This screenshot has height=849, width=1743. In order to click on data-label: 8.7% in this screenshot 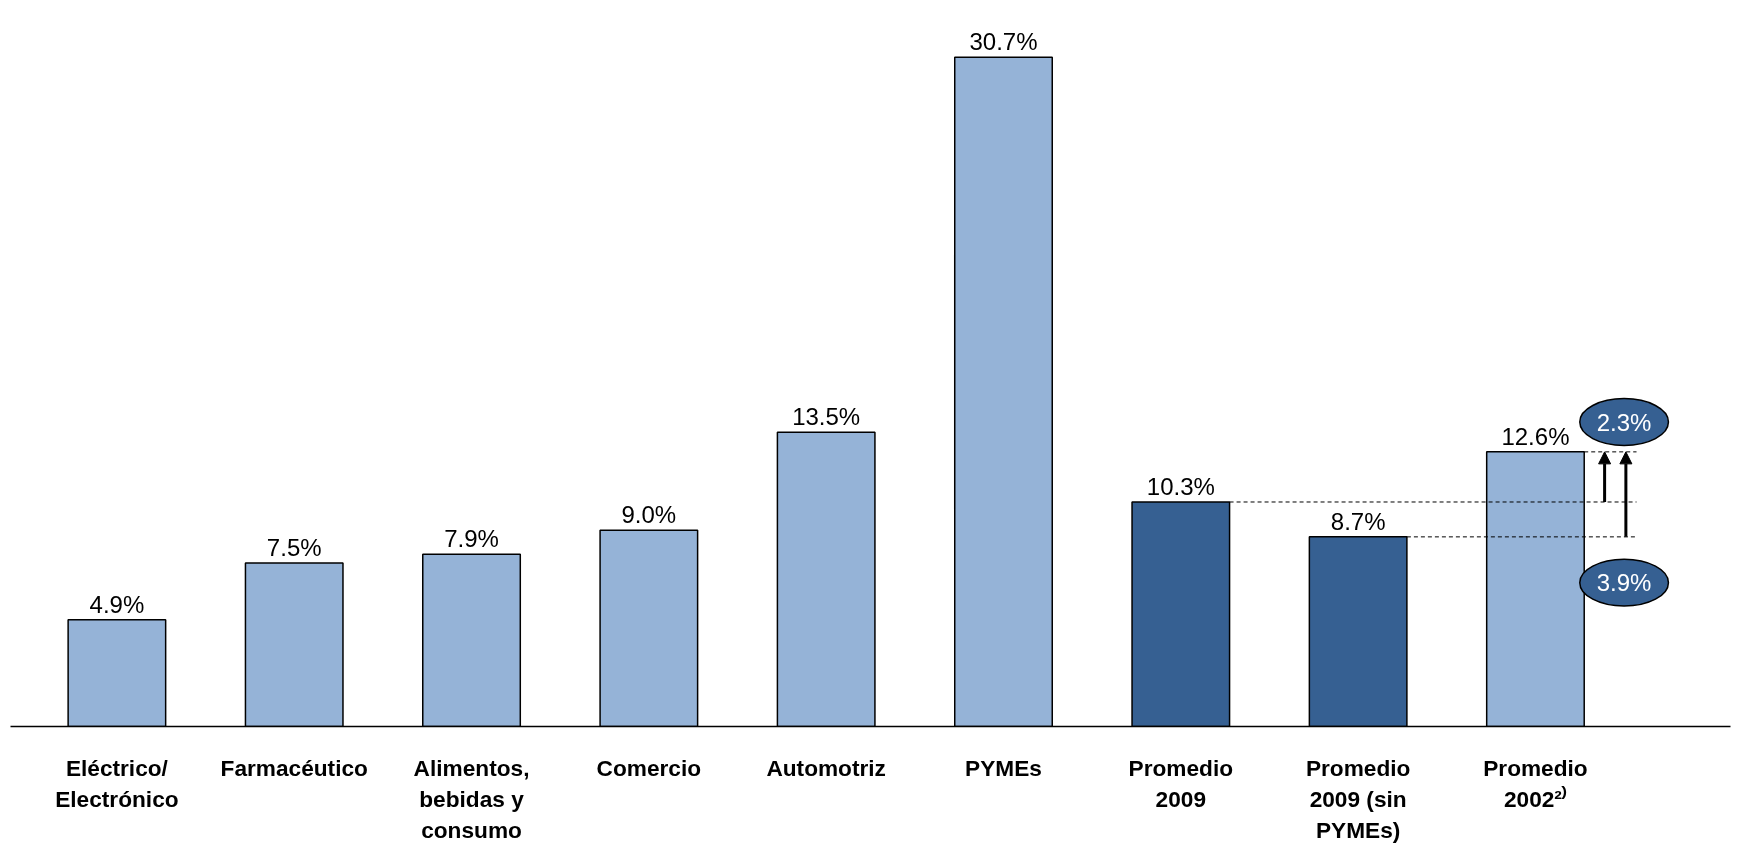, I will do `click(1358, 521)`.